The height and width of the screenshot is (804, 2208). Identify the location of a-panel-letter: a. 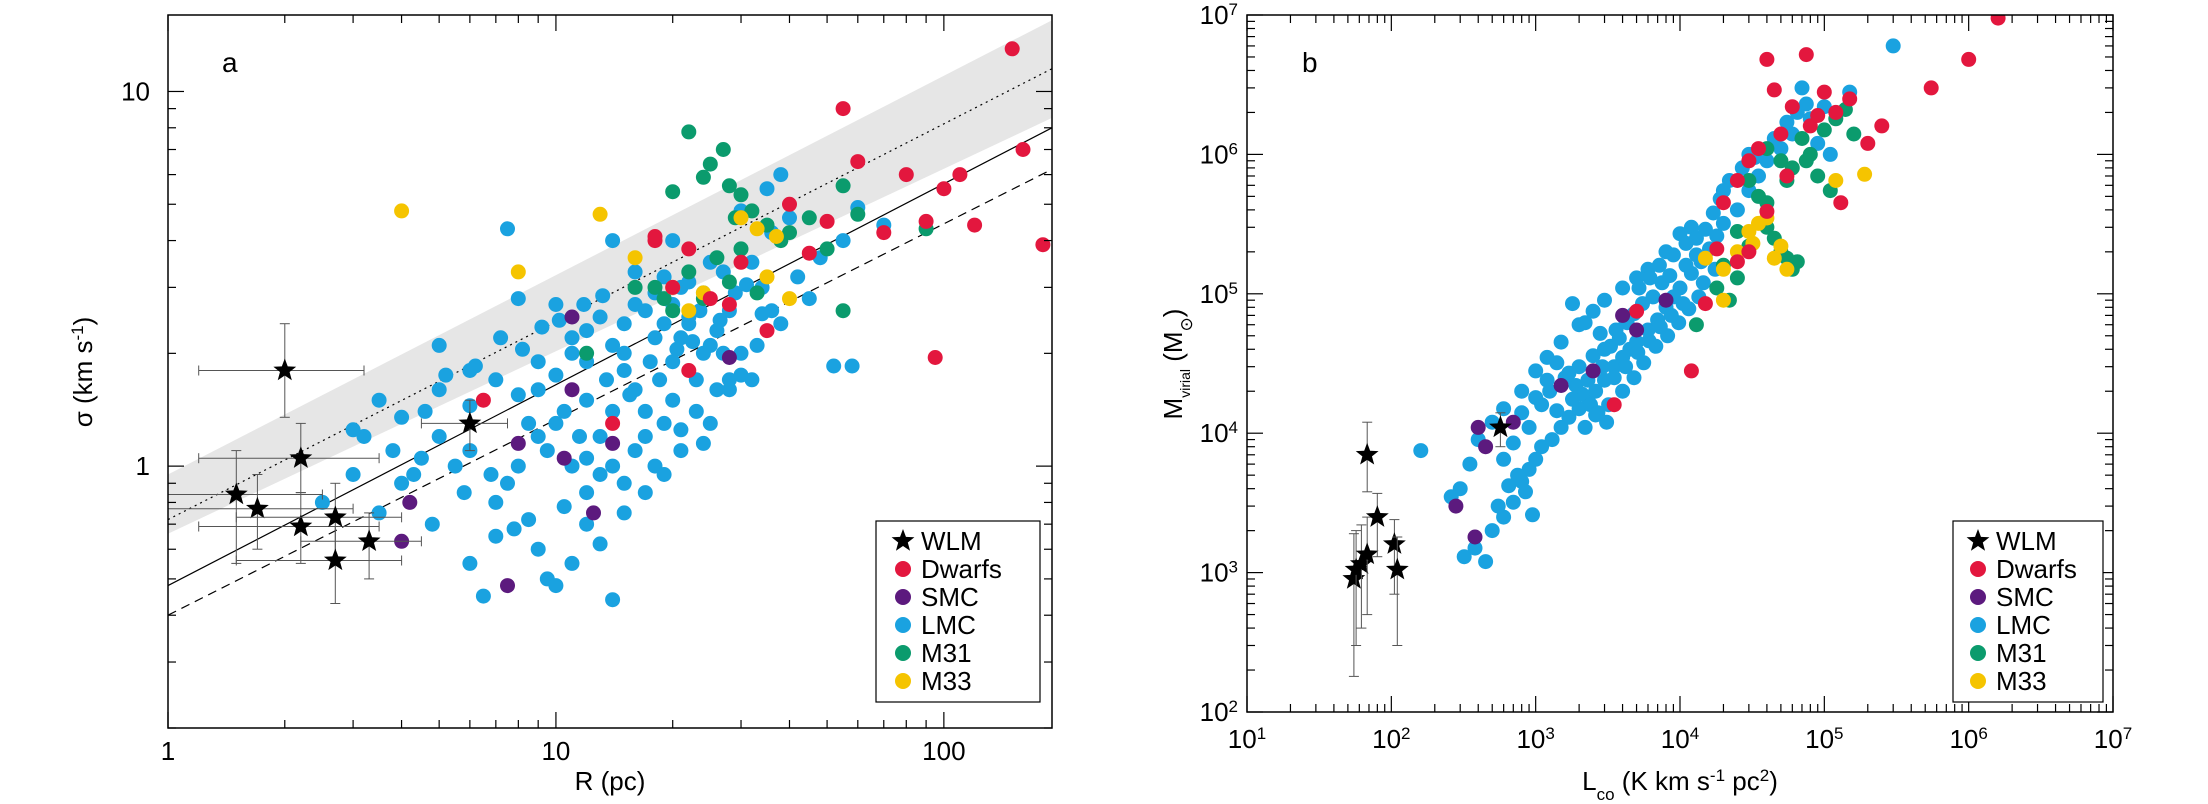
(230, 62).